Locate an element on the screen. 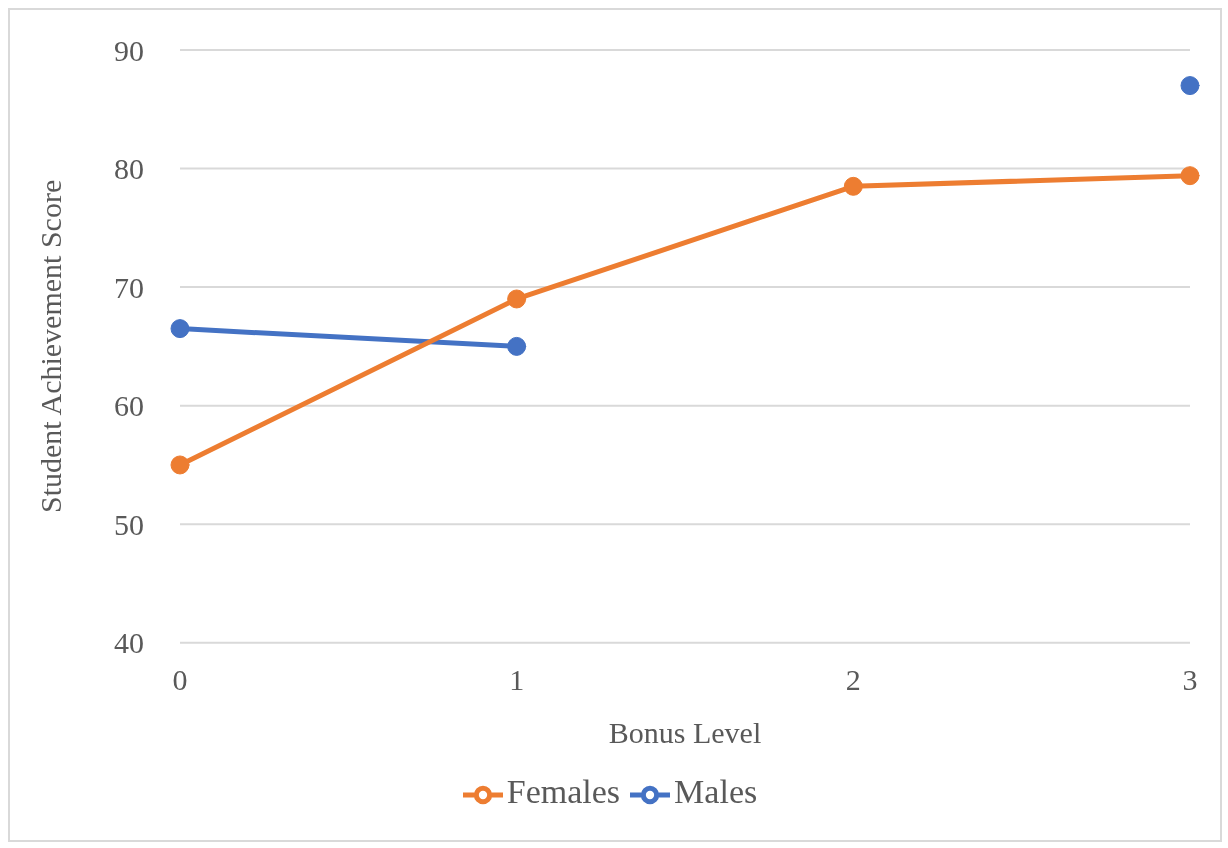 This screenshot has height=848, width=1228. y-tick-label: 90 is located at coordinates (129, 50).